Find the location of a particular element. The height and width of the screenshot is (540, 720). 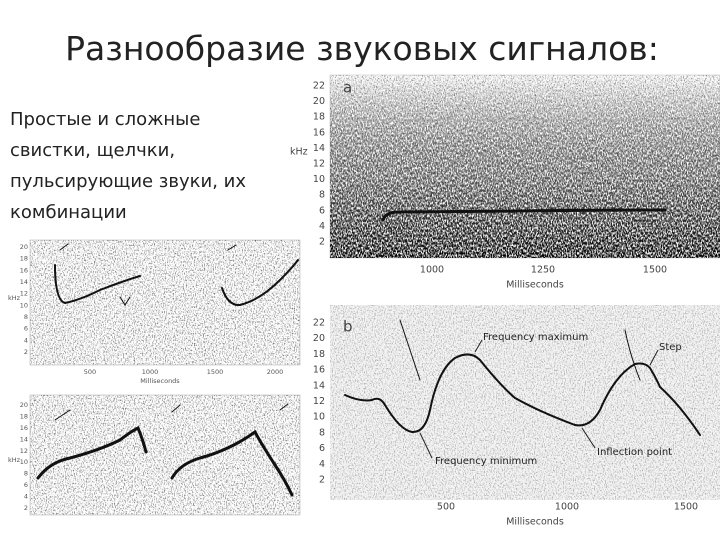

body-line: пульсирующие звуки, их is located at coordinates (128, 181).